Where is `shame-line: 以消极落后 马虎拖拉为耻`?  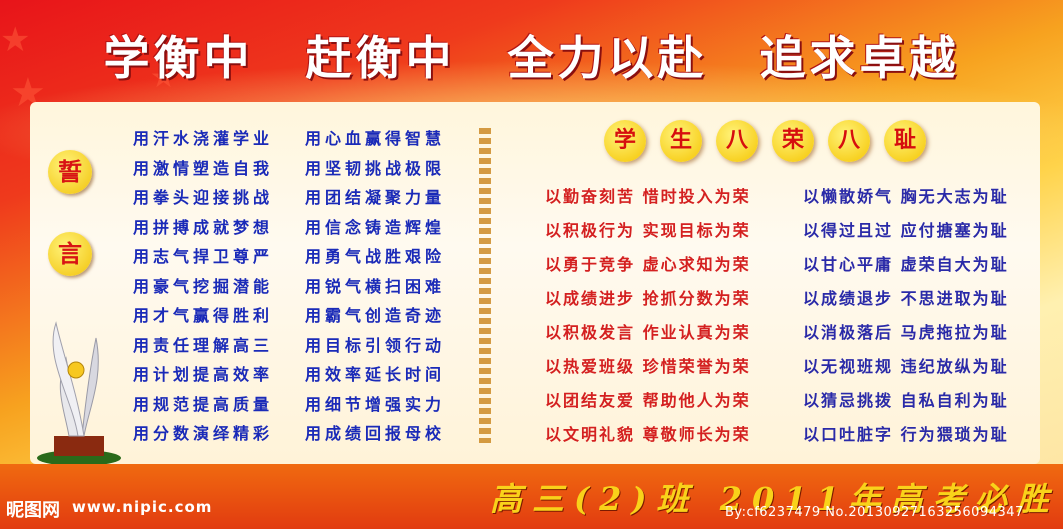 shame-line: 以消极落后 马虎拖拉为耻 is located at coordinates (906, 332).